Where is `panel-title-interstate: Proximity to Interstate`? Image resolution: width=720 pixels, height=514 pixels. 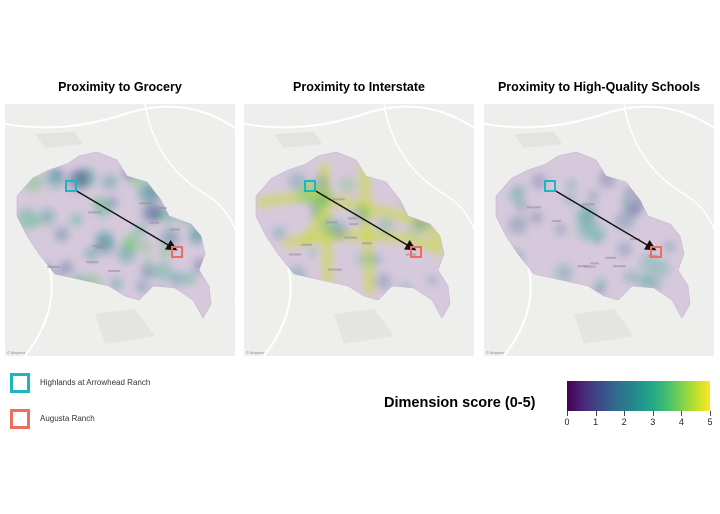 panel-title-interstate: Proximity to Interstate is located at coordinates (359, 87).